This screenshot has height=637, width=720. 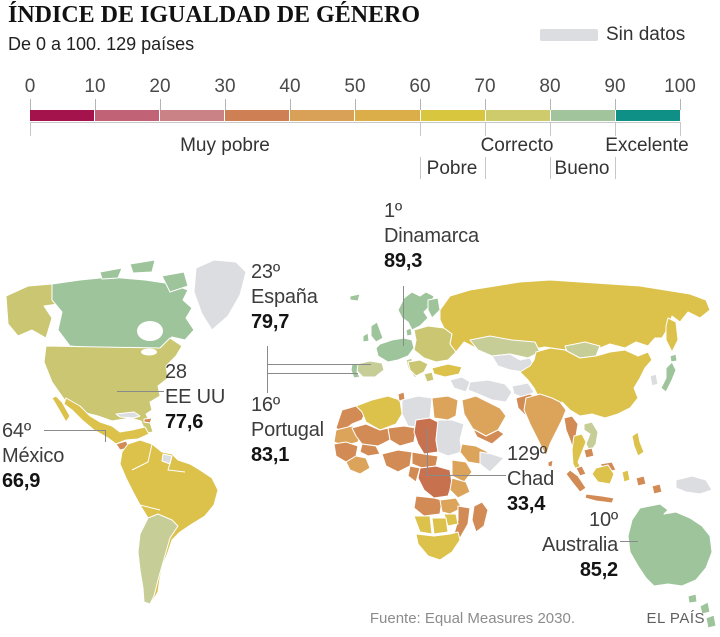 What do you see at coordinates (675, 618) in the screenshot?
I see `publisher-credit: EL PAÍS` at bounding box center [675, 618].